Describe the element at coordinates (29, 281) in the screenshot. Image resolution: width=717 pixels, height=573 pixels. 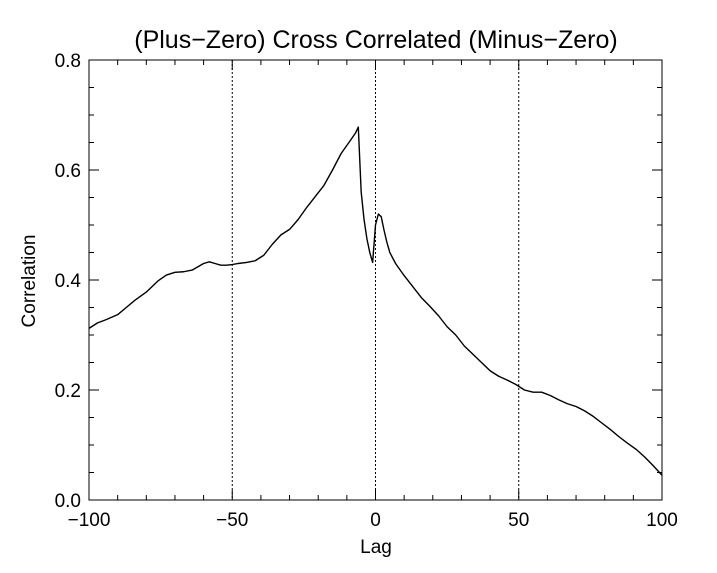
I see `y-axis-label: Correlation` at that location.